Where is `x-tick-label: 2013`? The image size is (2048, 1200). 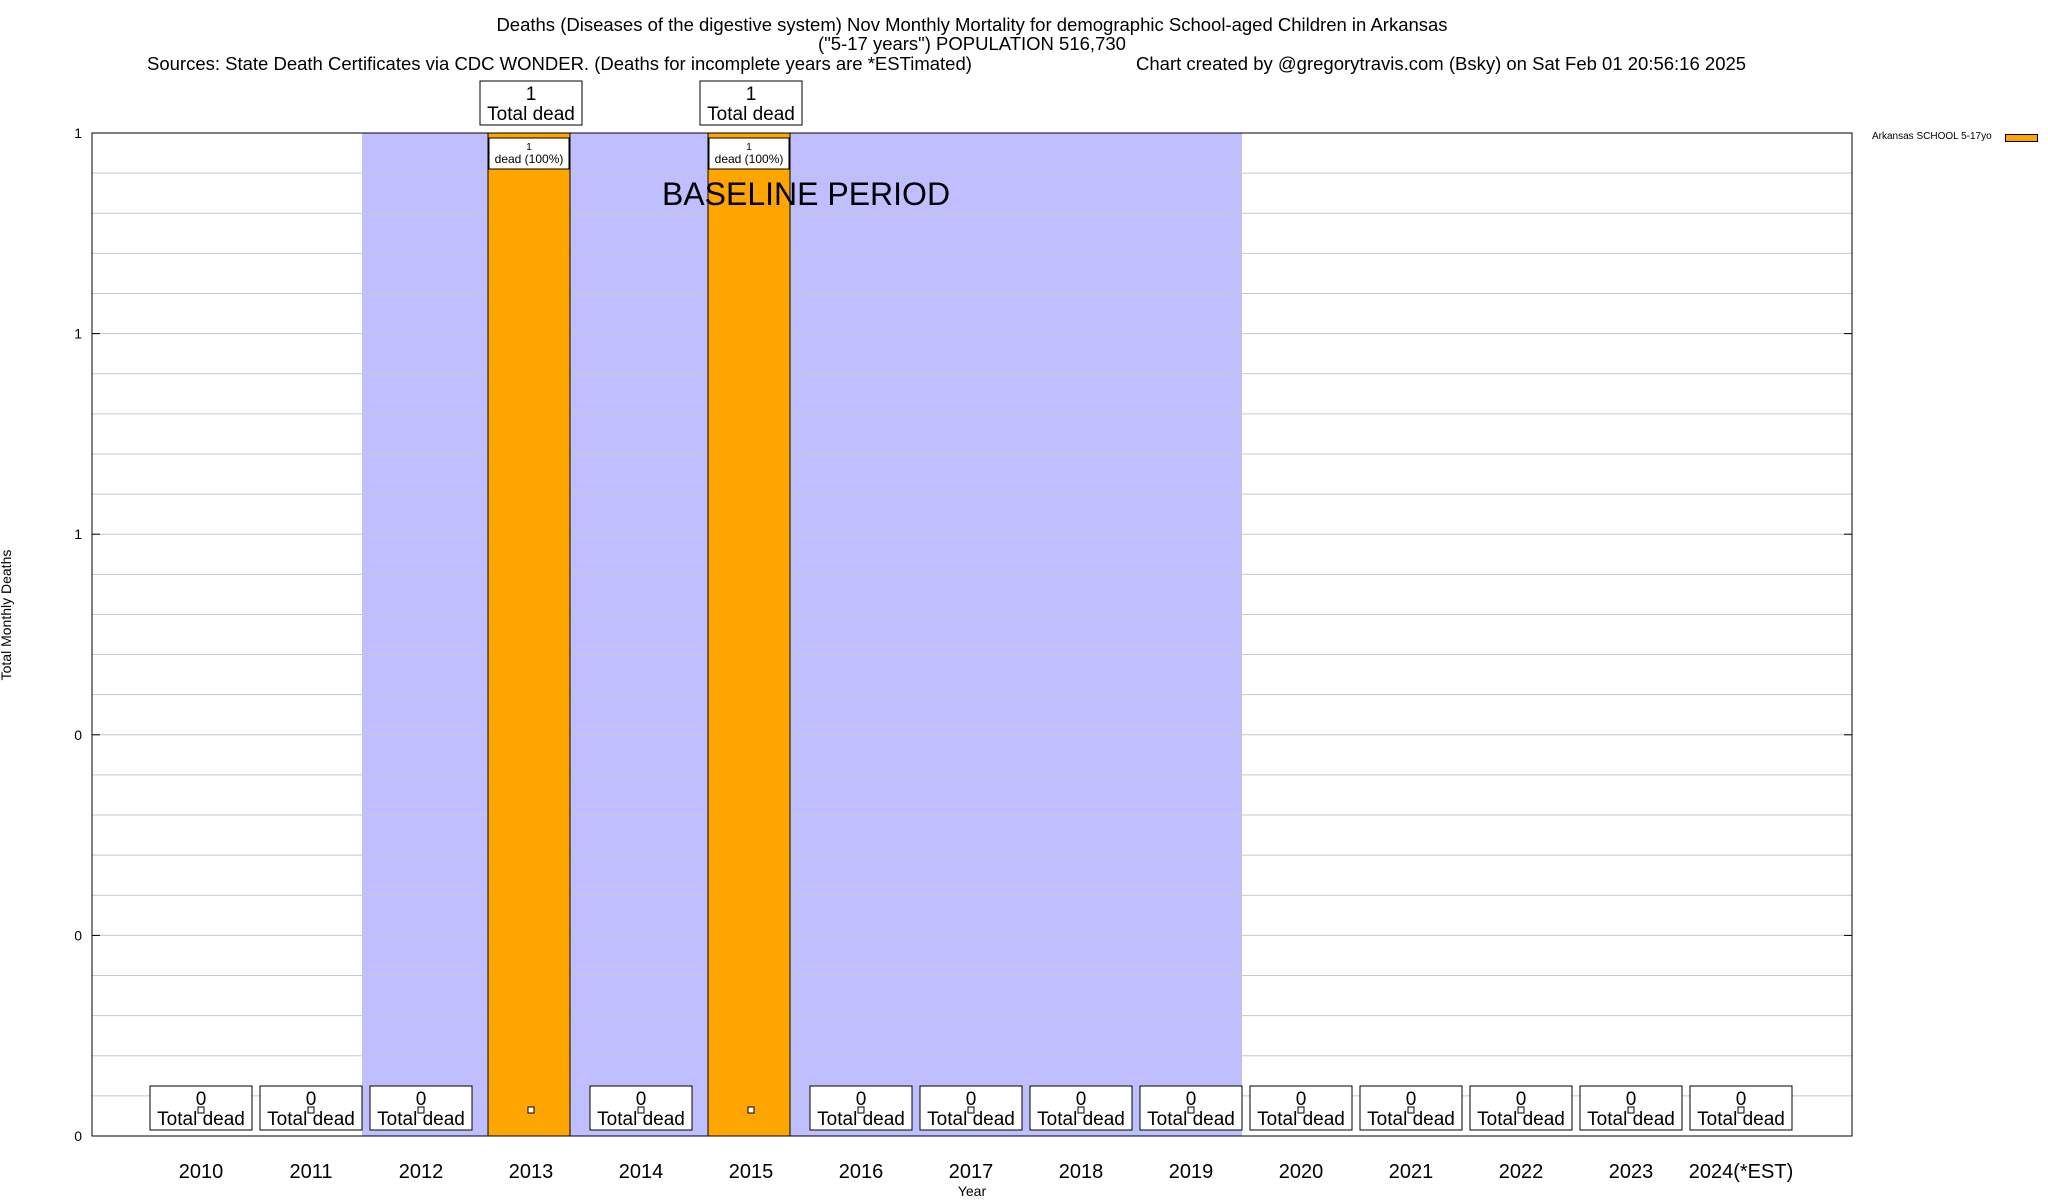 x-tick-label: 2013 is located at coordinates (531, 1172).